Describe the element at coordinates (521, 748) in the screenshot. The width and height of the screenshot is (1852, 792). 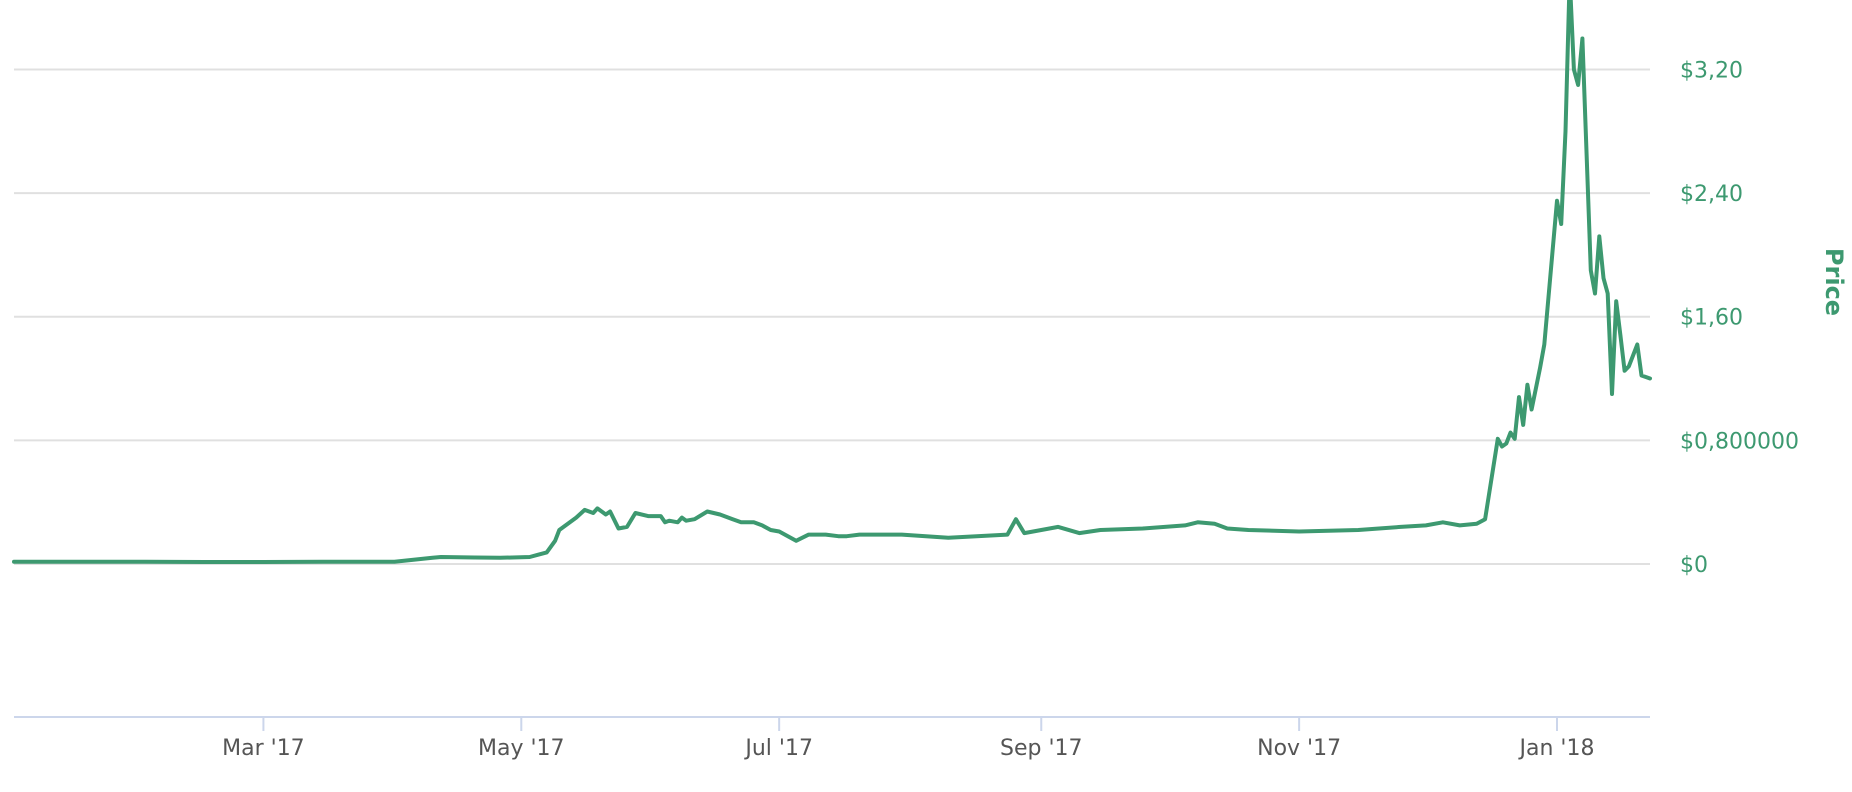
I see `x-tick-label: May '17` at that location.